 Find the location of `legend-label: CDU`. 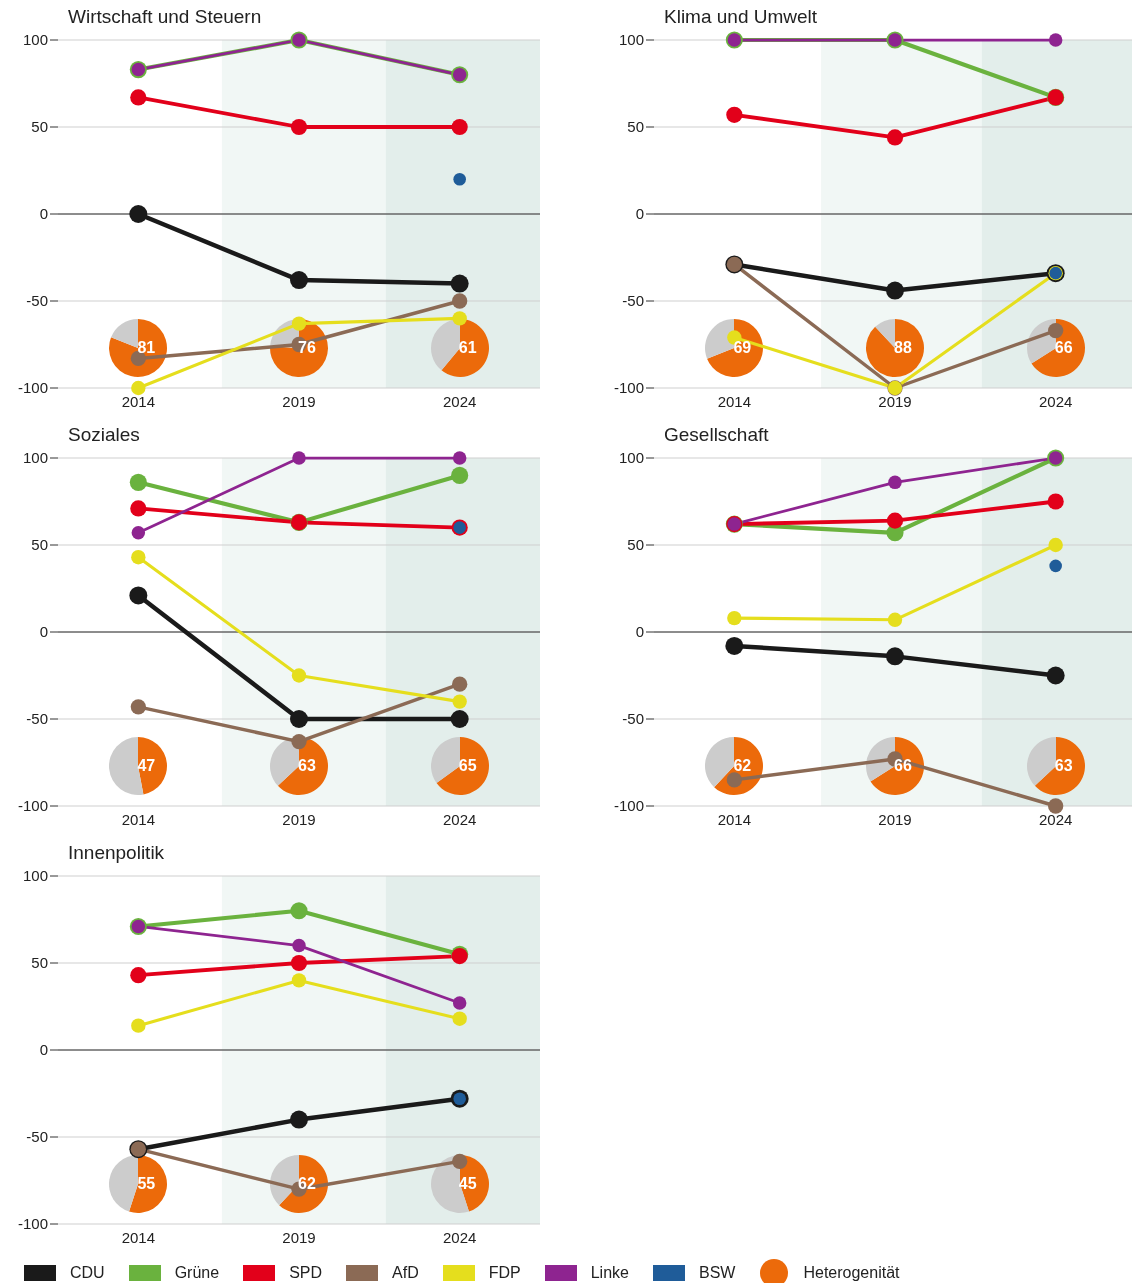

legend-label: CDU is located at coordinates (87, 1273).